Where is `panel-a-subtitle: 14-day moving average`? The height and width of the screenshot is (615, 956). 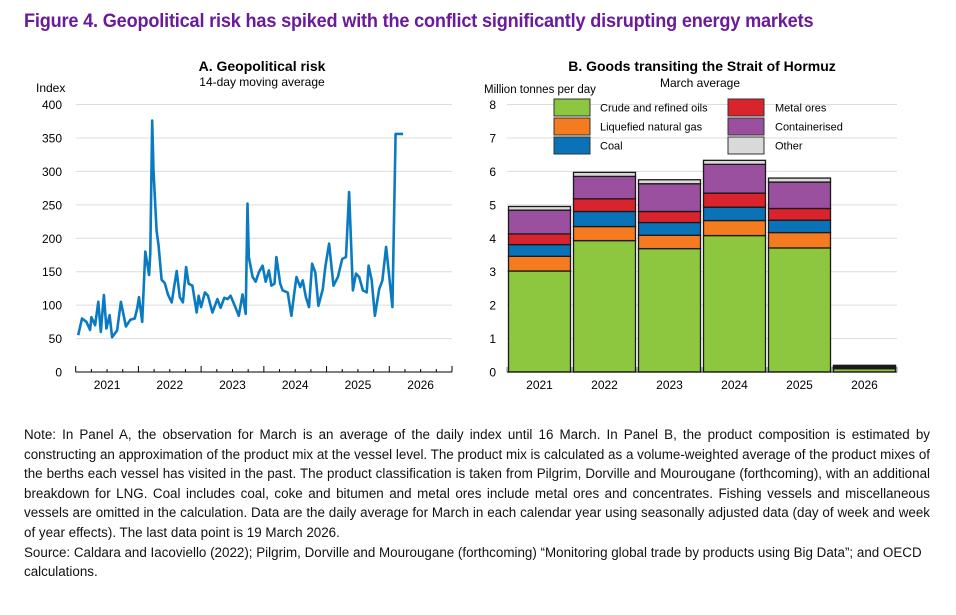
panel-a-subtitle: 14-day moving average is located at coordinates (262, 82).